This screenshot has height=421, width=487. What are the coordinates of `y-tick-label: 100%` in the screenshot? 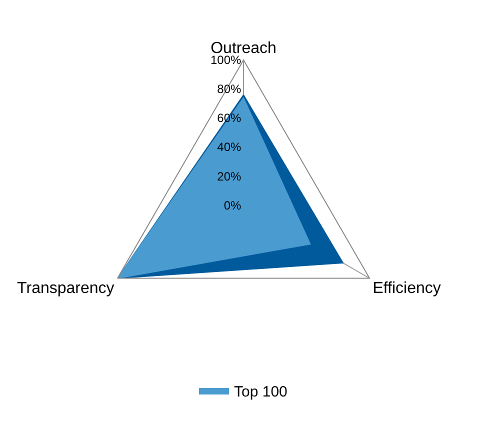 It's located at (226, 59).